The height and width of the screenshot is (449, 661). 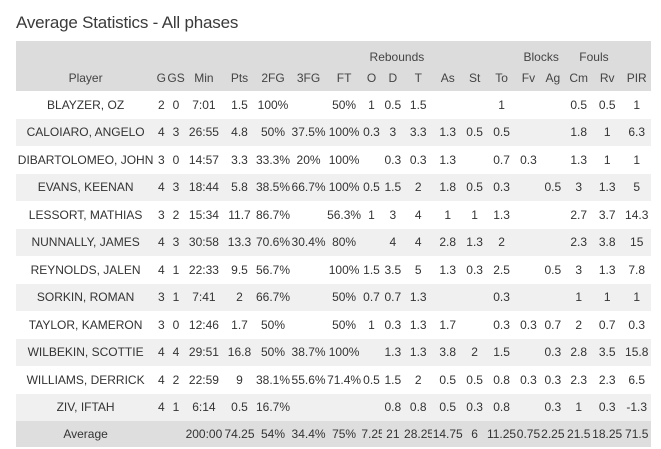 What do you see at coordinates (86, 215) in the screenshot?
I see `player-name-cell: LESSORT, MATHIAS` at bounding box center [86, 215].